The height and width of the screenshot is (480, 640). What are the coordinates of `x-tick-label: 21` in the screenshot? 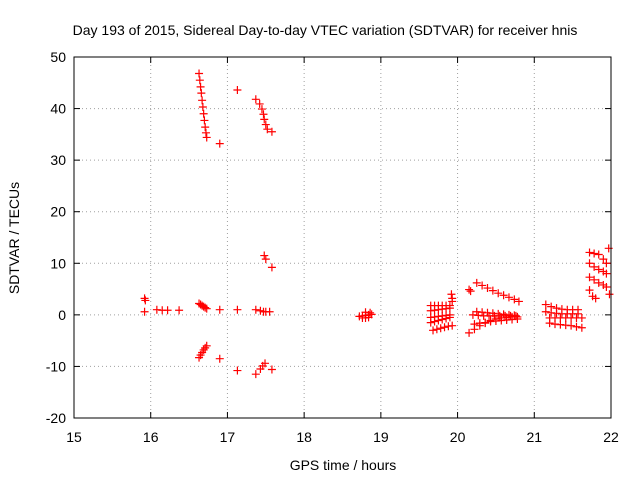 It's located at (534, 437).